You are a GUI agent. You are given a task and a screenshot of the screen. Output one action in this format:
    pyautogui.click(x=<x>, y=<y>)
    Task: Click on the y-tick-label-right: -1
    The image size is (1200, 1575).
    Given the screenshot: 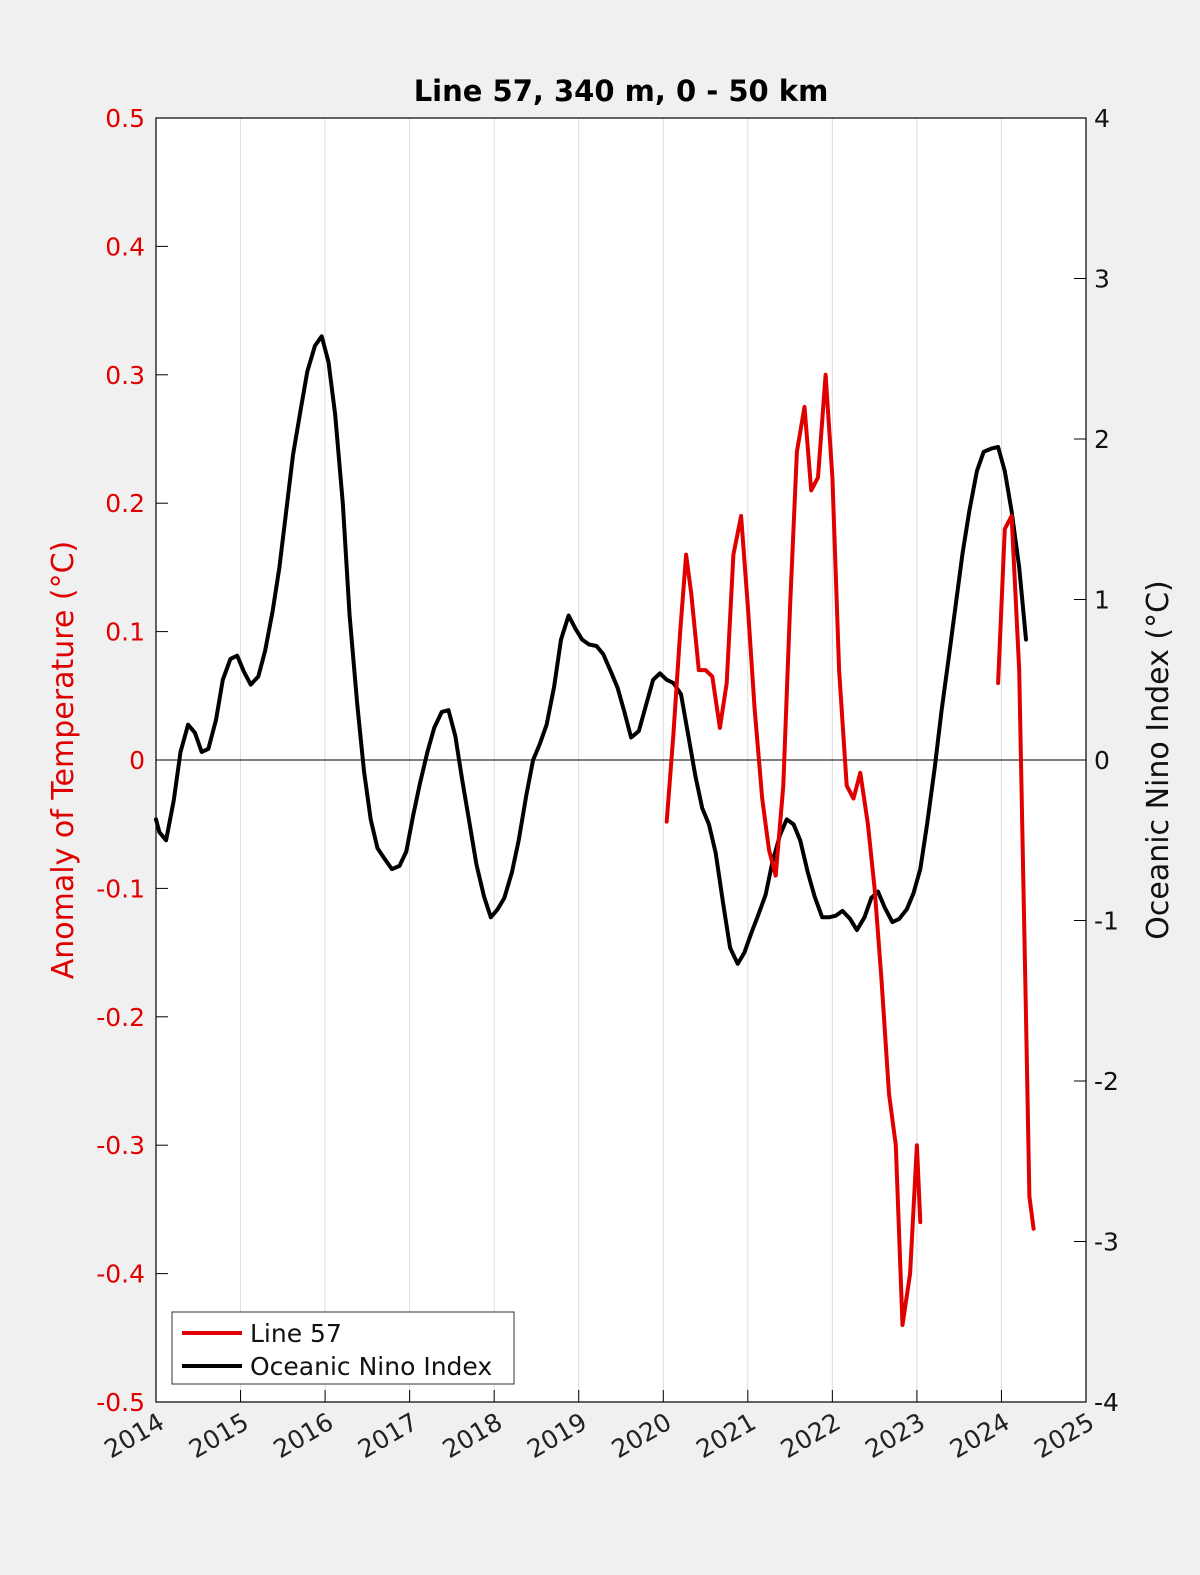 What is the action you would take?
    pyautogui.click(x=1106, y=921)
    